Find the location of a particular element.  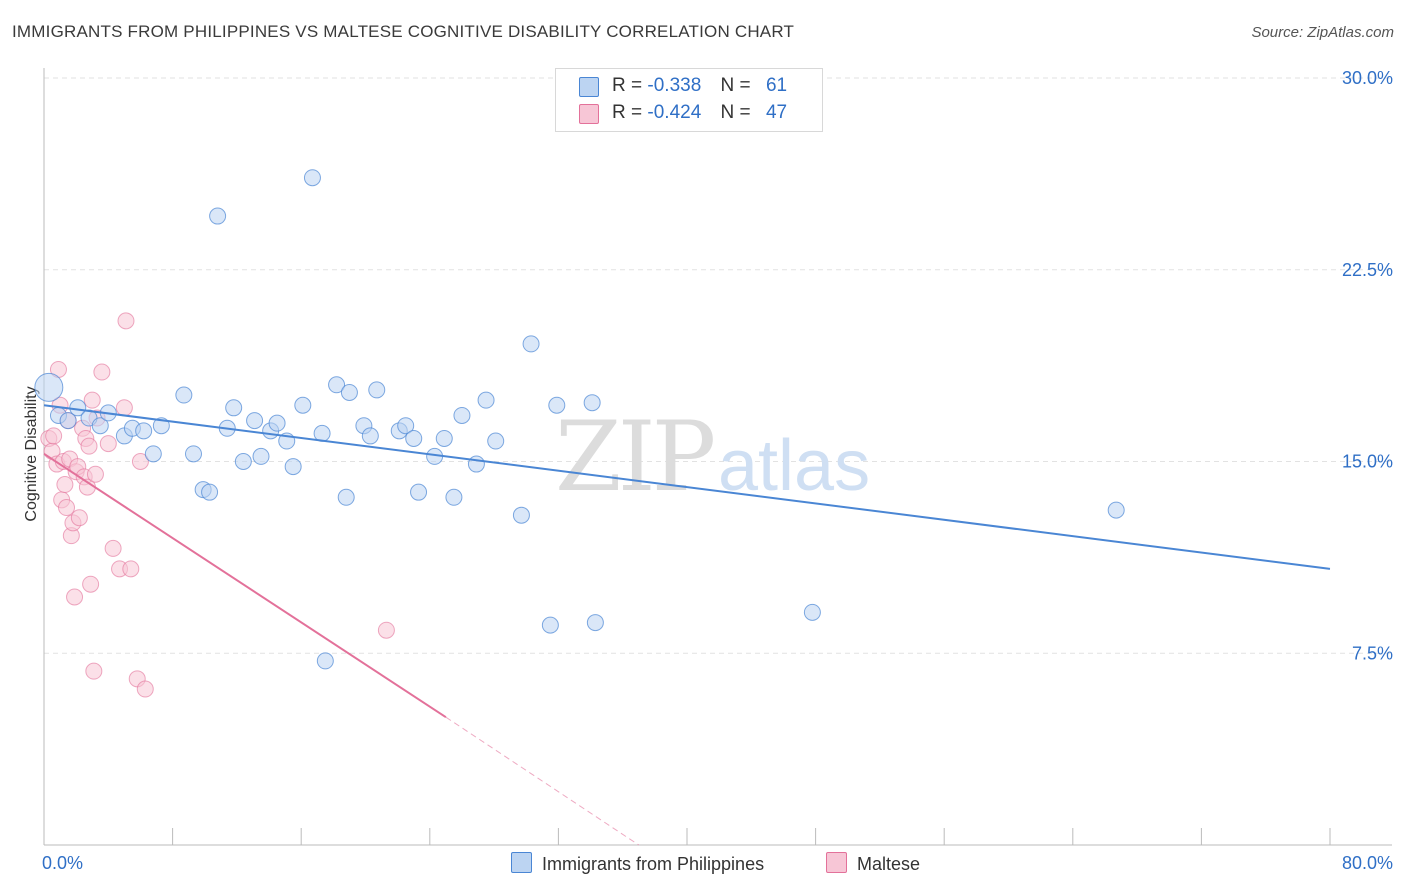

bottom-legend-swatch-blue is located at coordinates (521, 862).